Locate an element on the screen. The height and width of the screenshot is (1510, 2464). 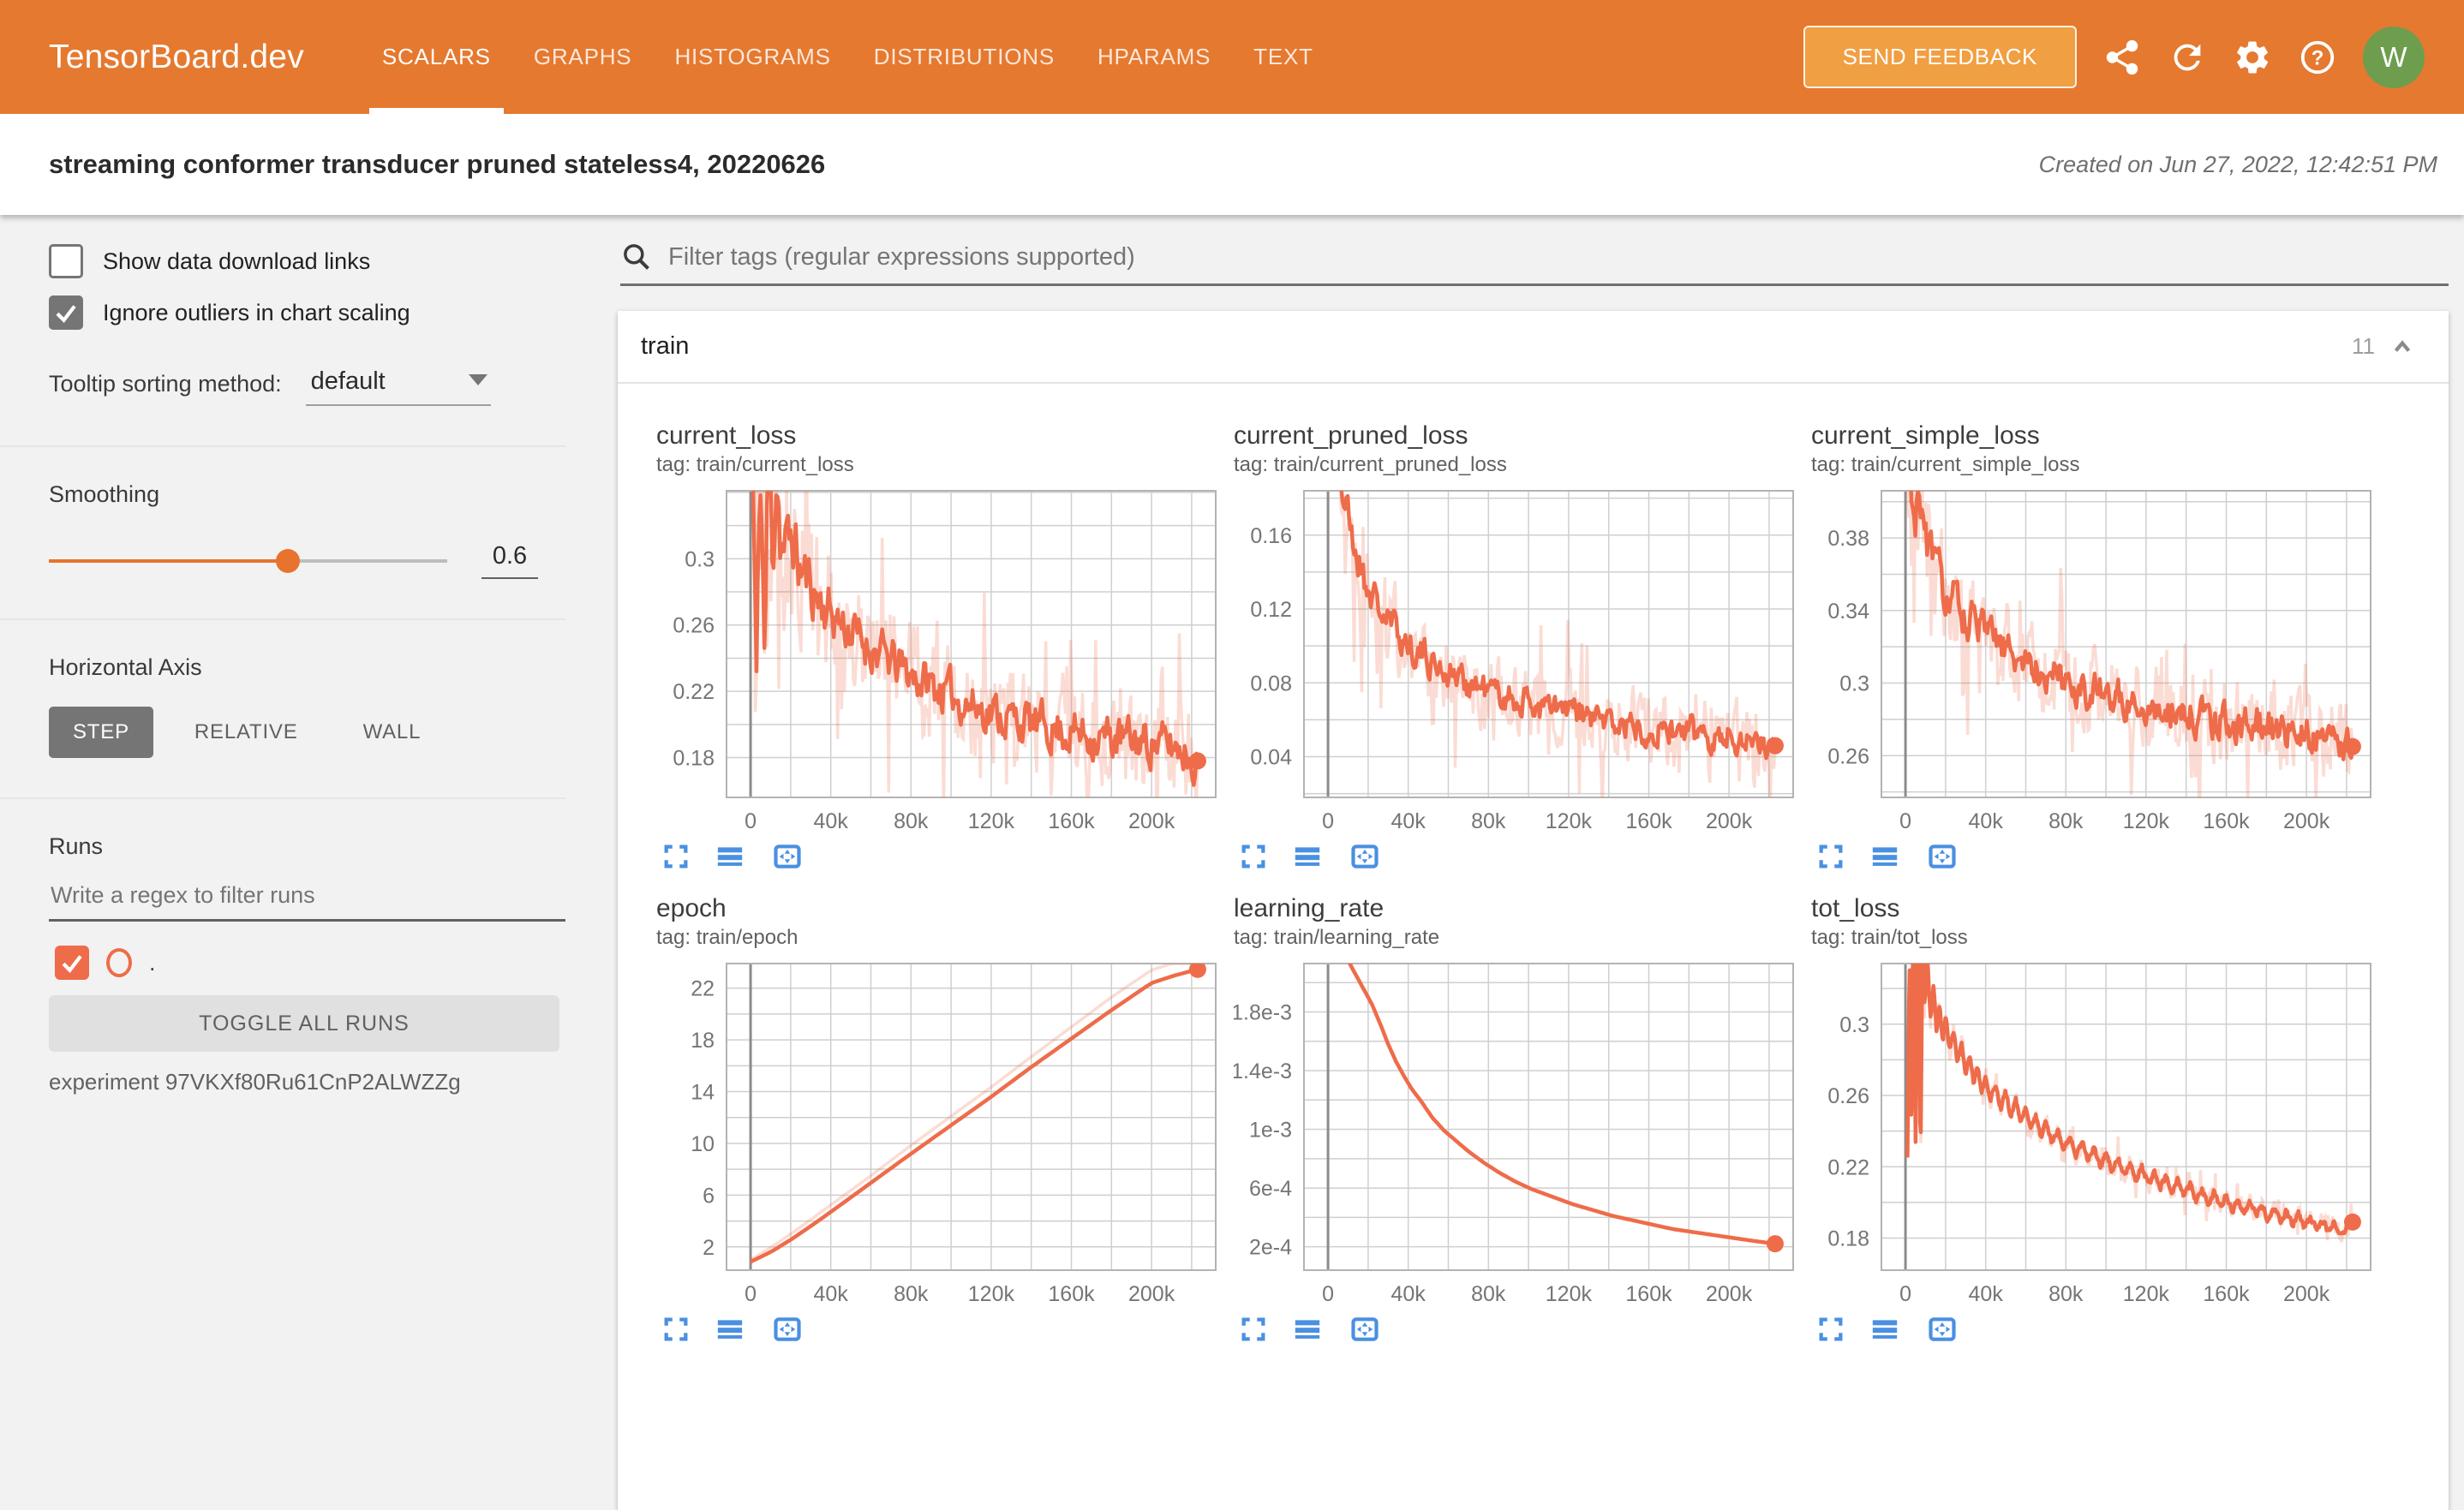
tab-graphs: GRAPHS is located at coordinates (582, 57).